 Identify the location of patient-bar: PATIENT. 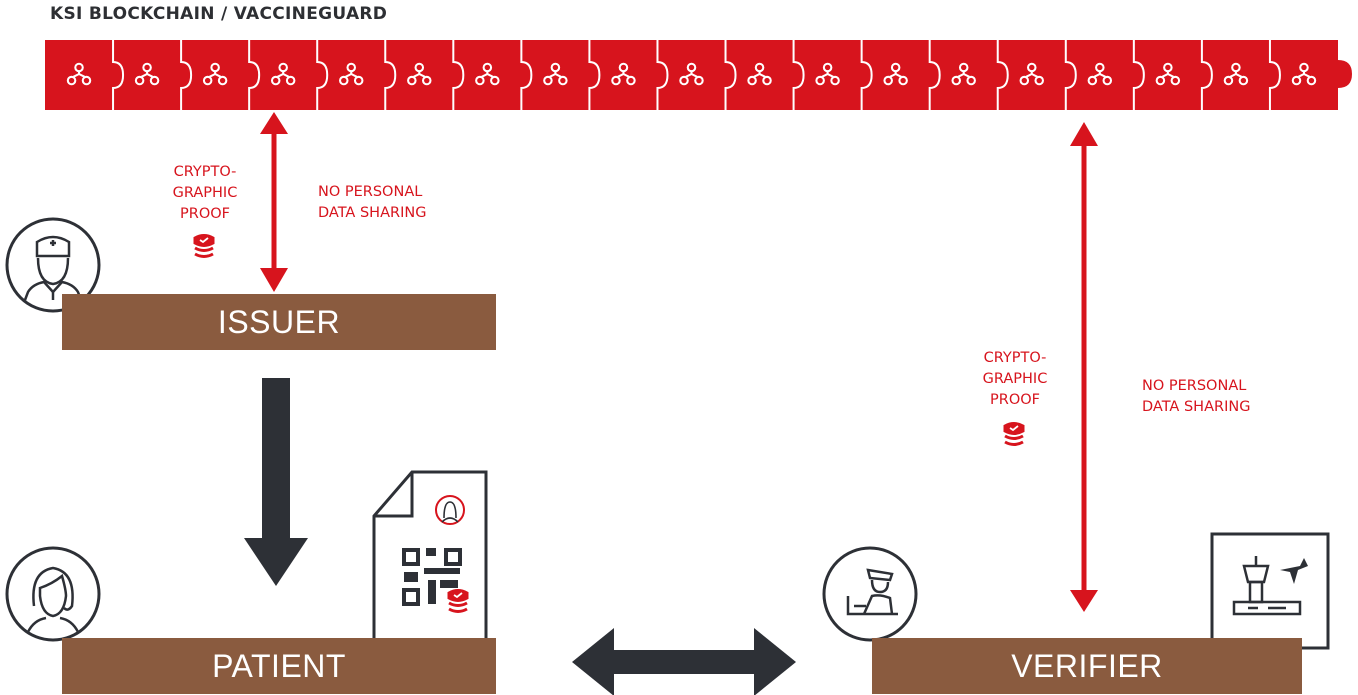
(279, 666).